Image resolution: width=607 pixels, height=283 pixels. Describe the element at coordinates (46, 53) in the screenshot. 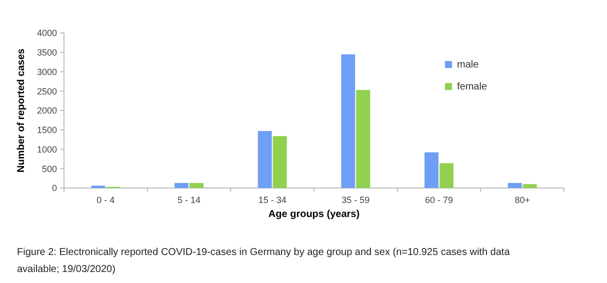

I see `y-tick-label: 3500` at that location.